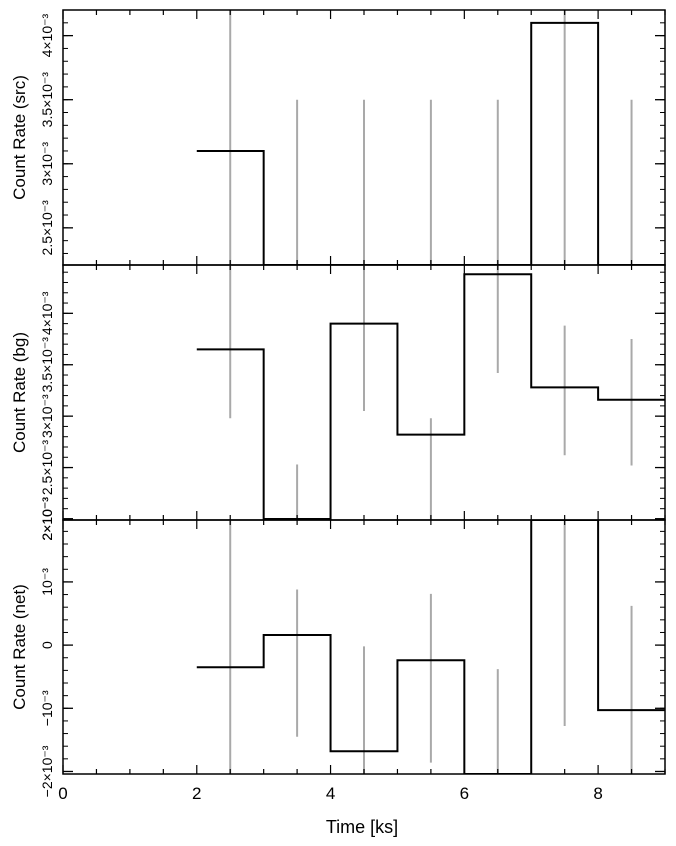 The width and height of the screenshot is (676, 846). Describe the element at coordinates (47, 645) in the screenshot. I see `y-tick-label: 0` at that location.